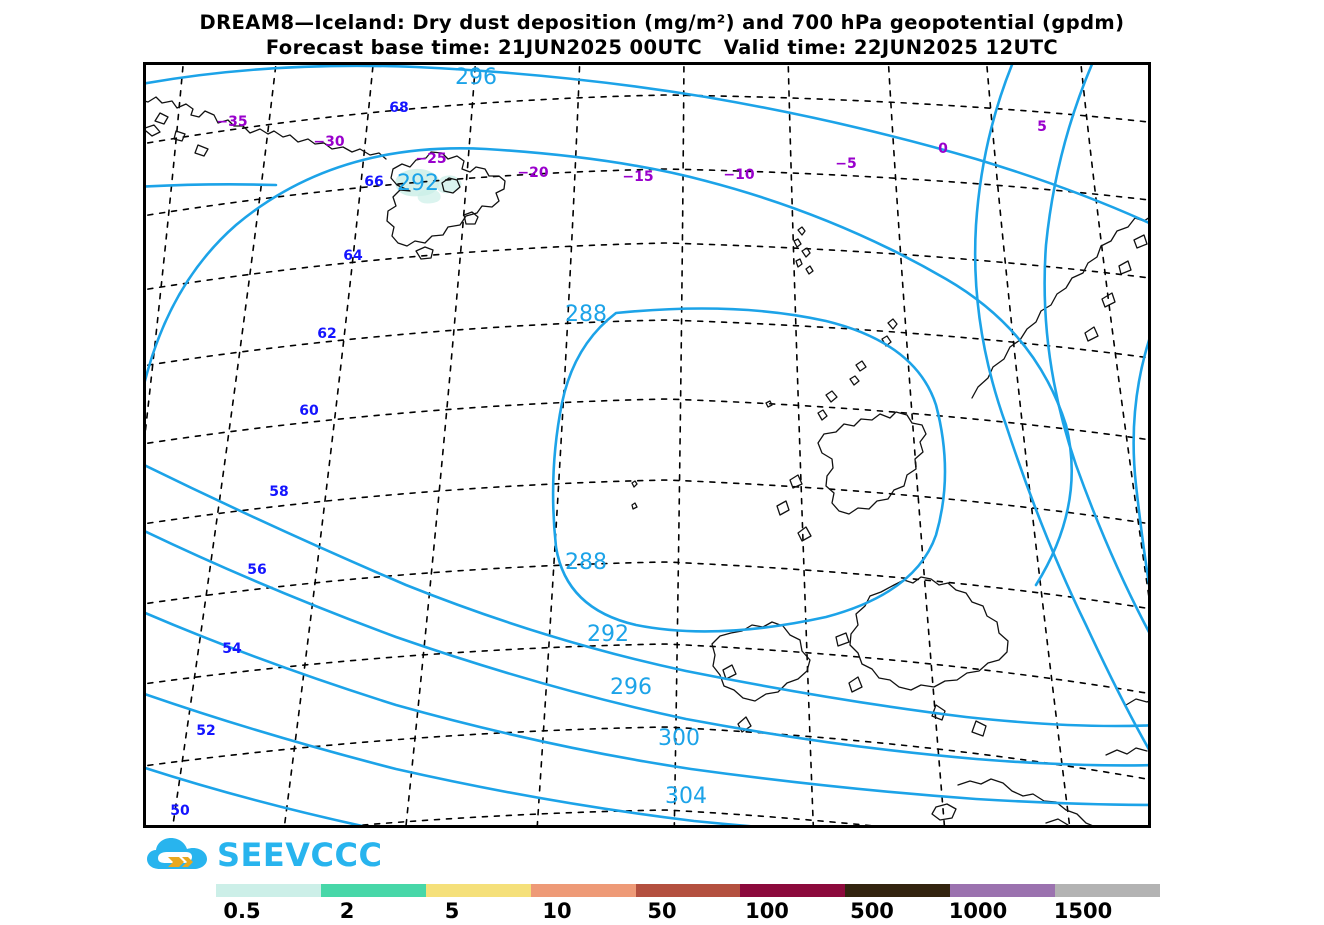  I want to click on seevccc-logo: SEEVCCC, so click(264, 855).